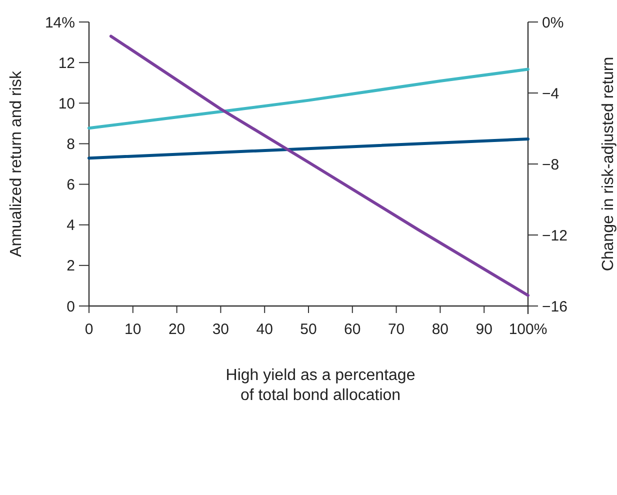 The height and width of the screenshot is (495, 617). Describe the element at coordinates (555, 235) in the screenshot. I see `y2-tick-label: −12` at that location.